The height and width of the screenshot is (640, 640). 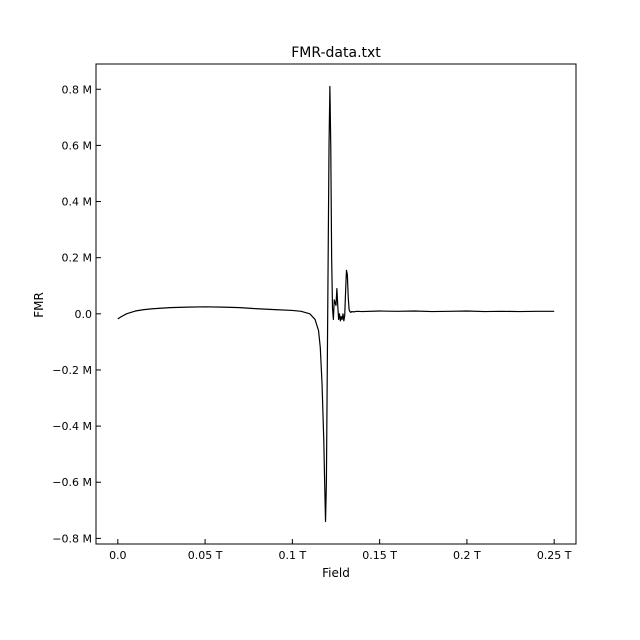 I want to click on x-axis-label: Field, so click(x=336, y=573).